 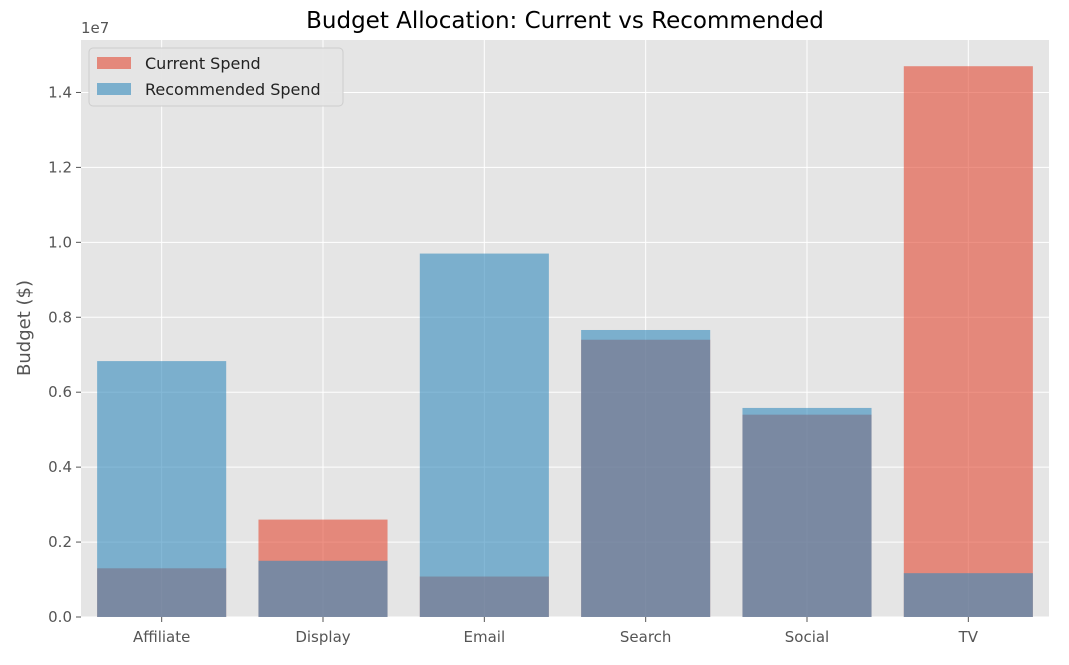 What do you see at coordinates (60, 92) in the screenshot?
I see `y-tick-label: 1.4` at bounding box center [60, 92].